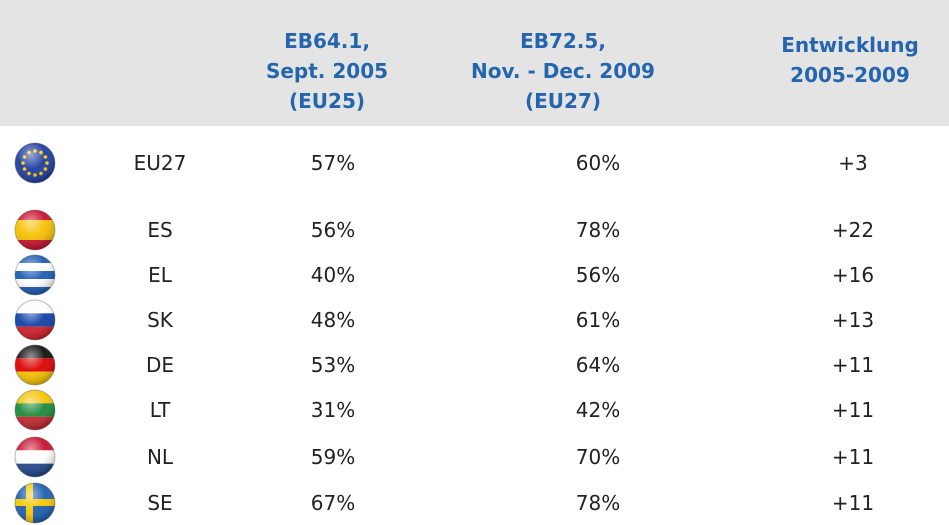 The height and width of the screenshot is (525, 949). Describe the element at coordinates (598, 163) in the screenshot. I see `value-2009: 60%` at that location.